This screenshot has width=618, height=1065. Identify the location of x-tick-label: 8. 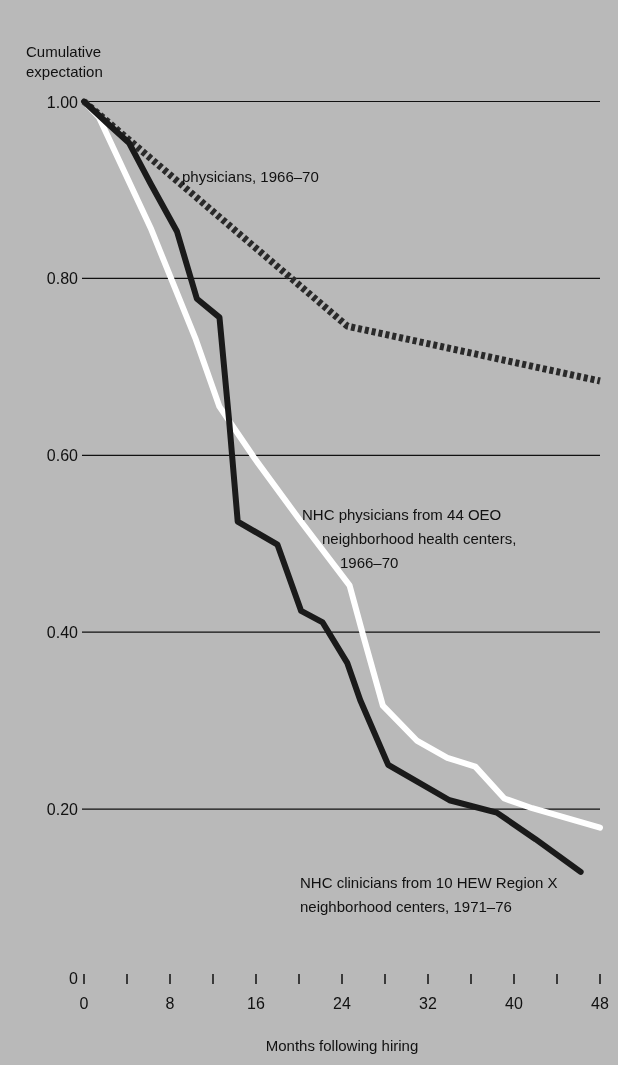
(170, 1003).